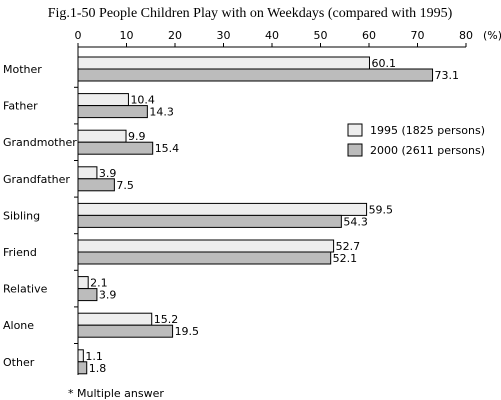  Describe the element at coordinates (348, 246) in the screenshot. I see `data-label: 52.7` at that location.